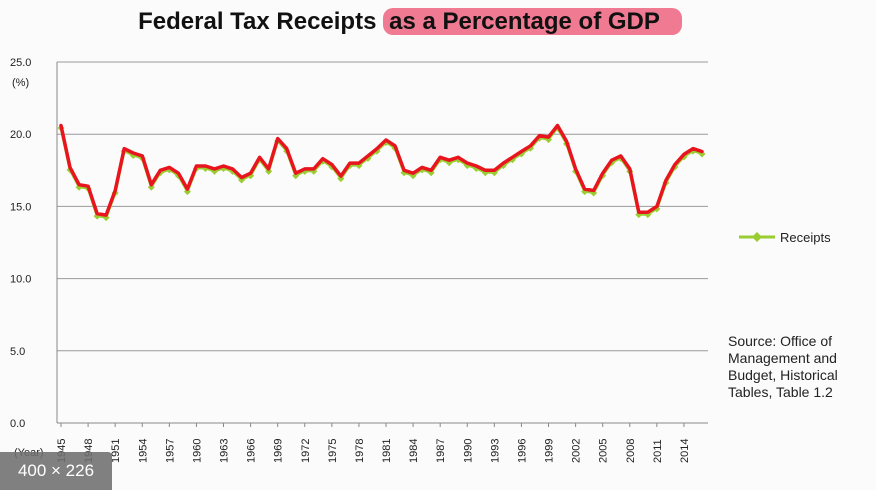 Image resolution: width=876 pixels, height=490 pixels. Describe the element at coordinates (261, 21) in the screenshot. I see `chart-title-part1: Federal Tax Receipts` at that location.